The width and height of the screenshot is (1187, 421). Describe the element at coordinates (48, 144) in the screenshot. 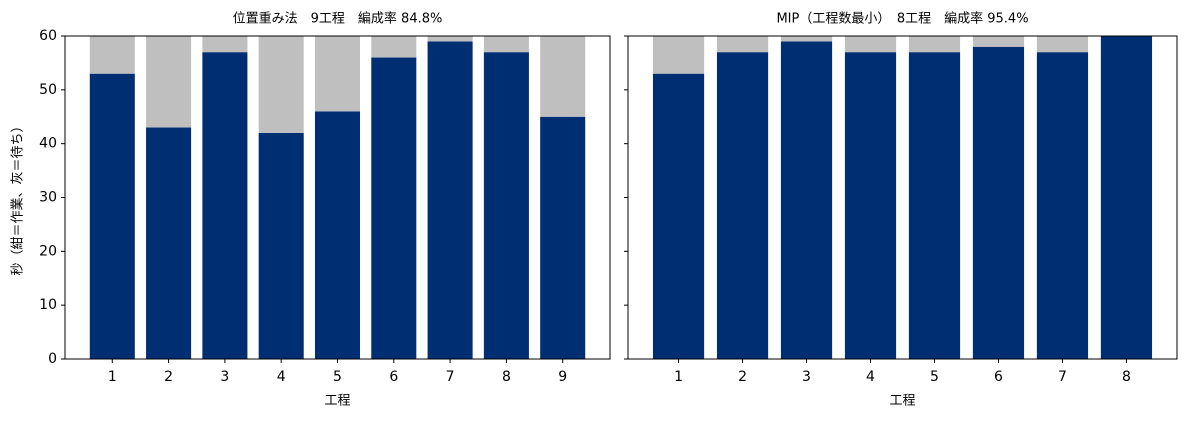

I see `y-tick-label: 40` at that location.